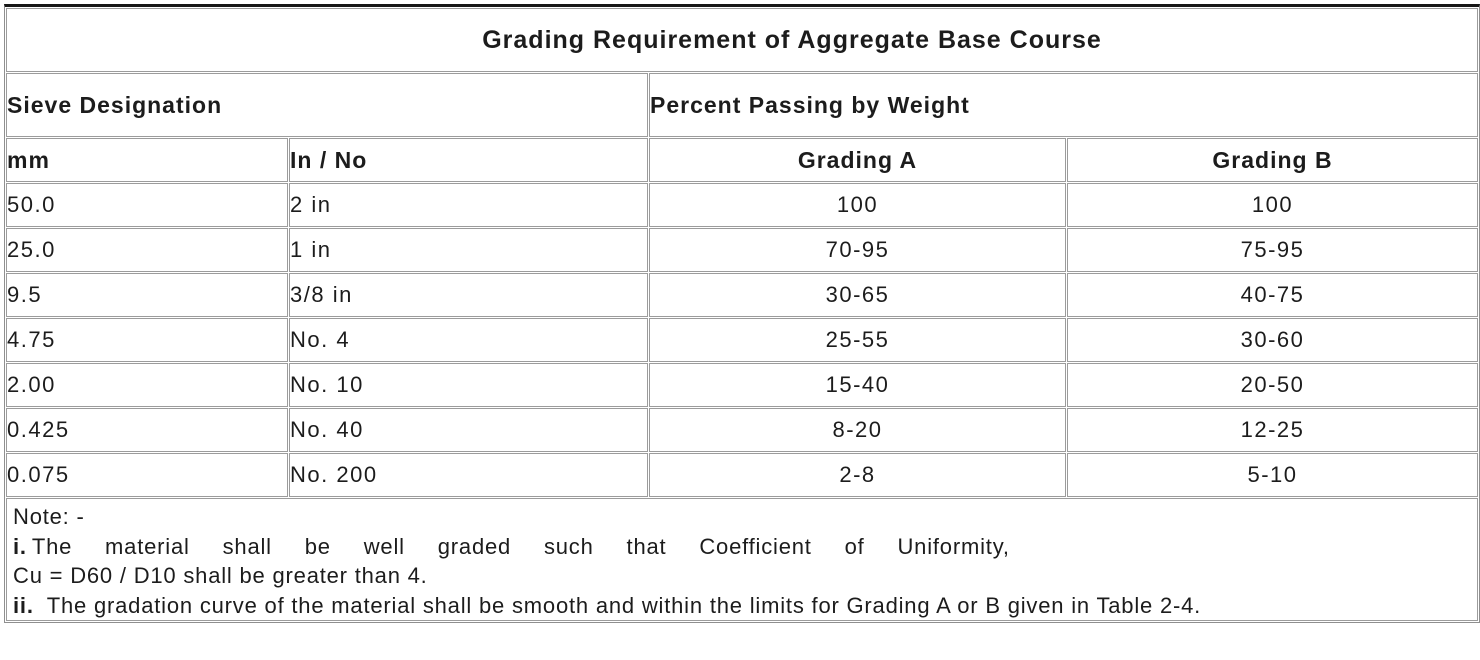 This screenshot has width=1480, height=660. I want to click on cell-in-no: 3/8 in, so click(468, 295).